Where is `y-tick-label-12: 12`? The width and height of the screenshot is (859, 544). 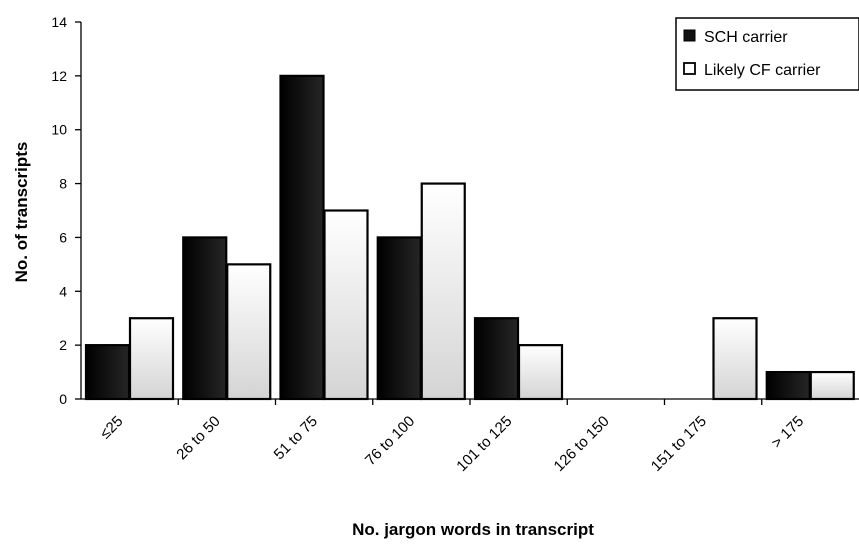 y-tick-label-12: 12 is located at coordinates (59, 76).